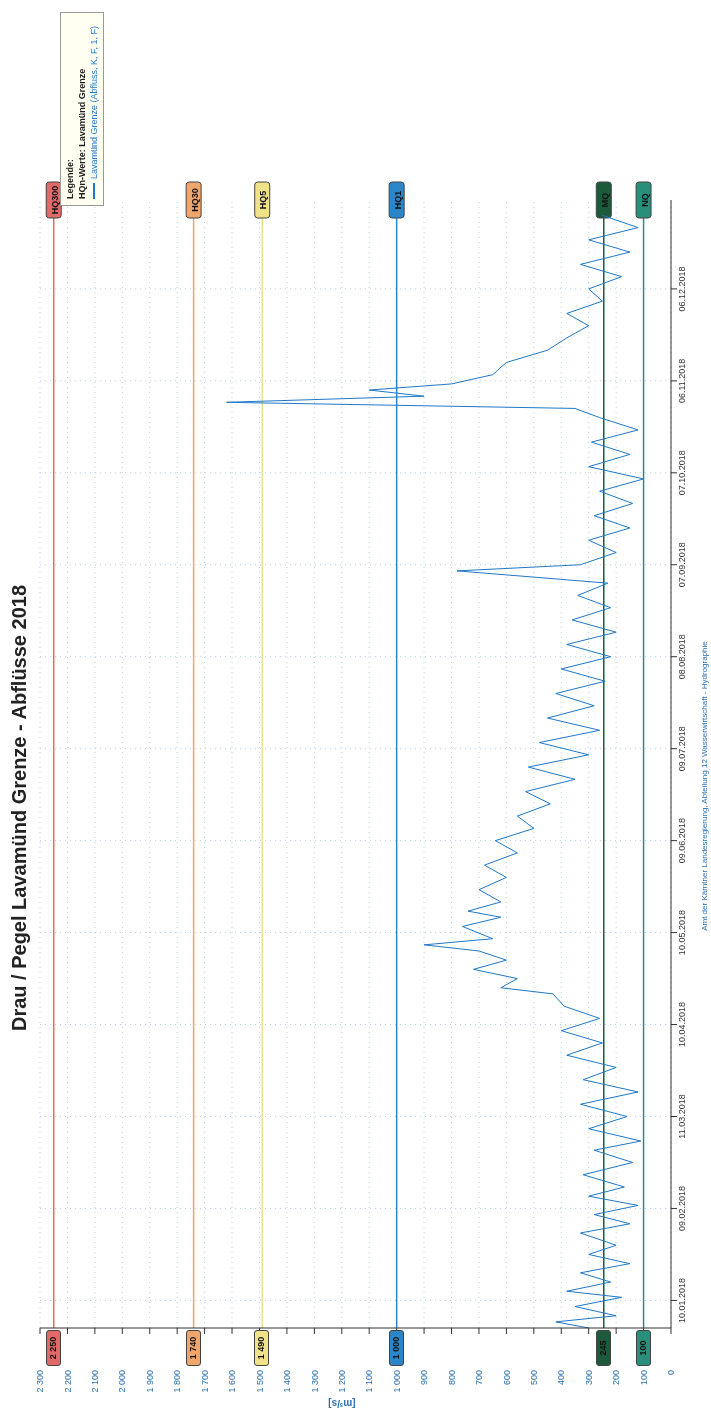 The image size is (711, 1416). I want to click on name-tag: HQ300, so click(53, 200).